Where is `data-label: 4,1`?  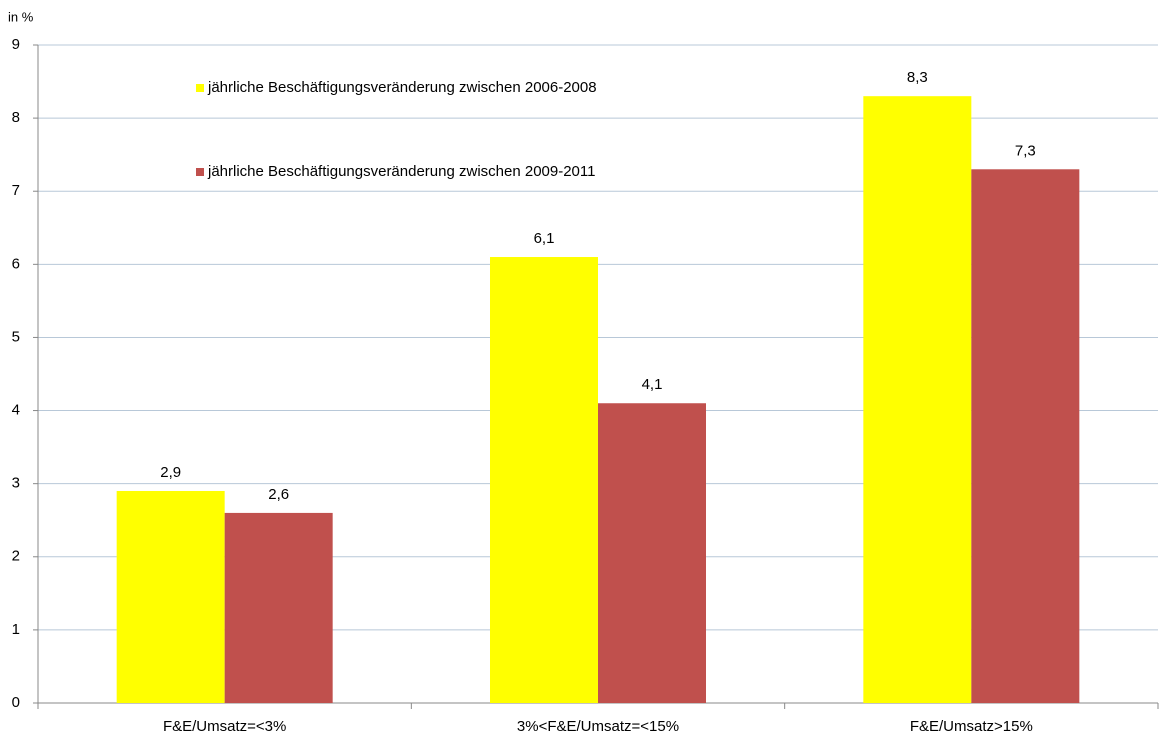 data-label: 4,1 is located at coordinates (652, 384).